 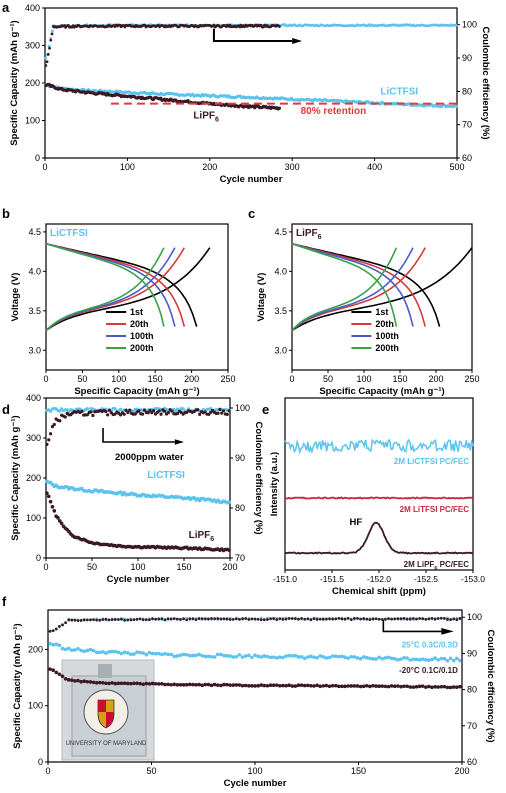 What do you see at coordinates (274, 484) in the screenshot?
I see `y-axis-label: Intensity (a.u.)` at bounding box center [274, 484].